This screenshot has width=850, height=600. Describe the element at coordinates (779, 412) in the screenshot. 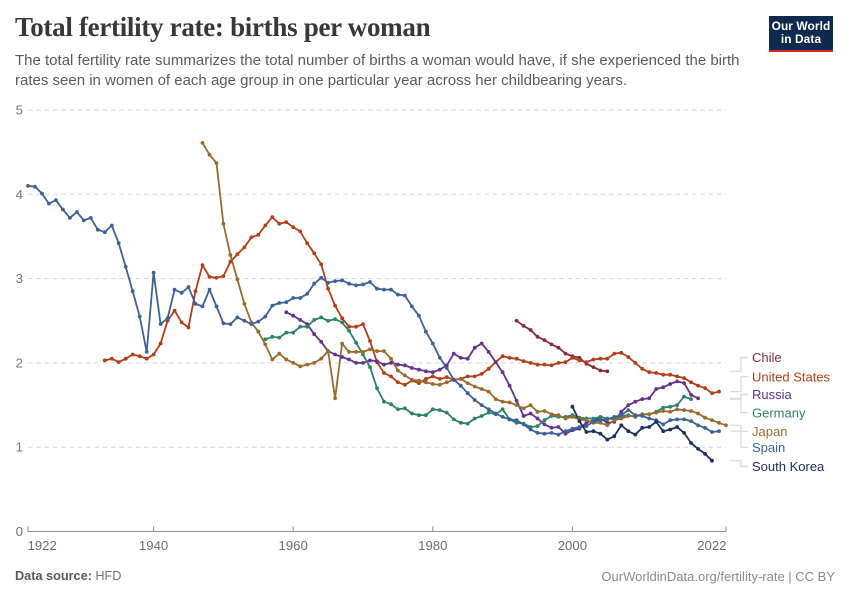

I see `svg-text: Germany` at that location.